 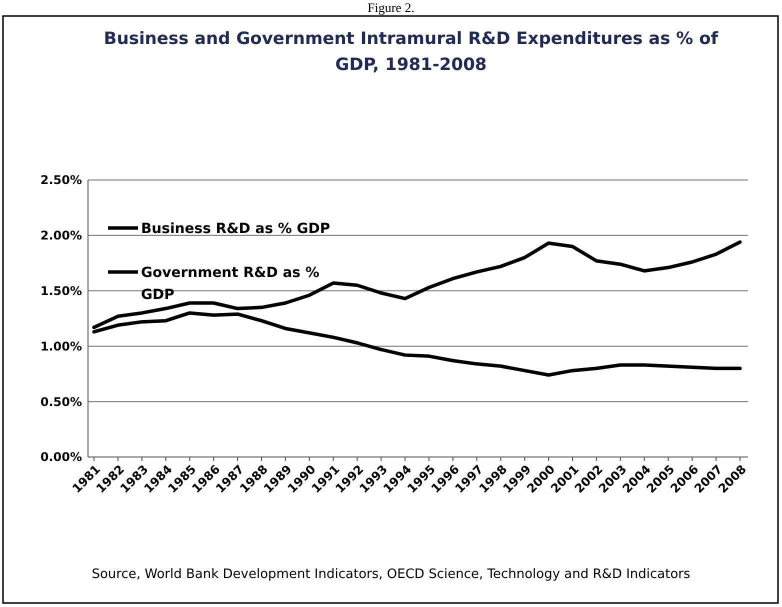 What do you see at coordinates (391, 7) in the screenshot?
I see `caption: Figure 2.` at bounding box center [391, 7].